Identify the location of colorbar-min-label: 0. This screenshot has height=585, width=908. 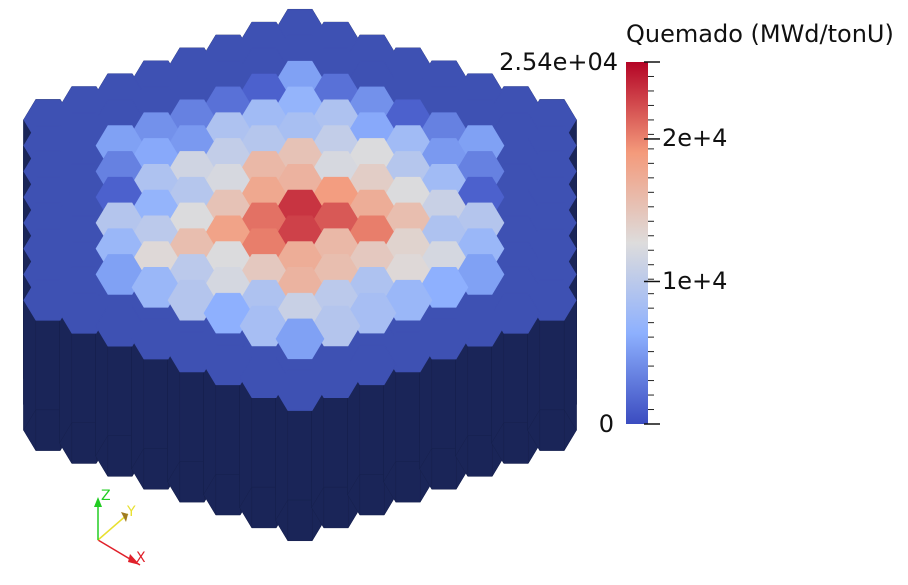
(606, 424).